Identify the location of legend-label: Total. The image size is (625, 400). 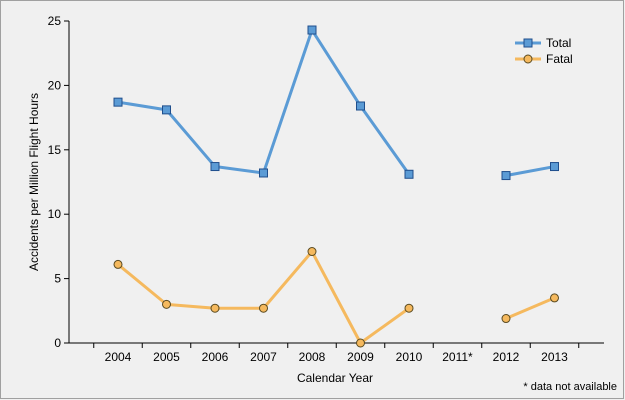
(558, 43).